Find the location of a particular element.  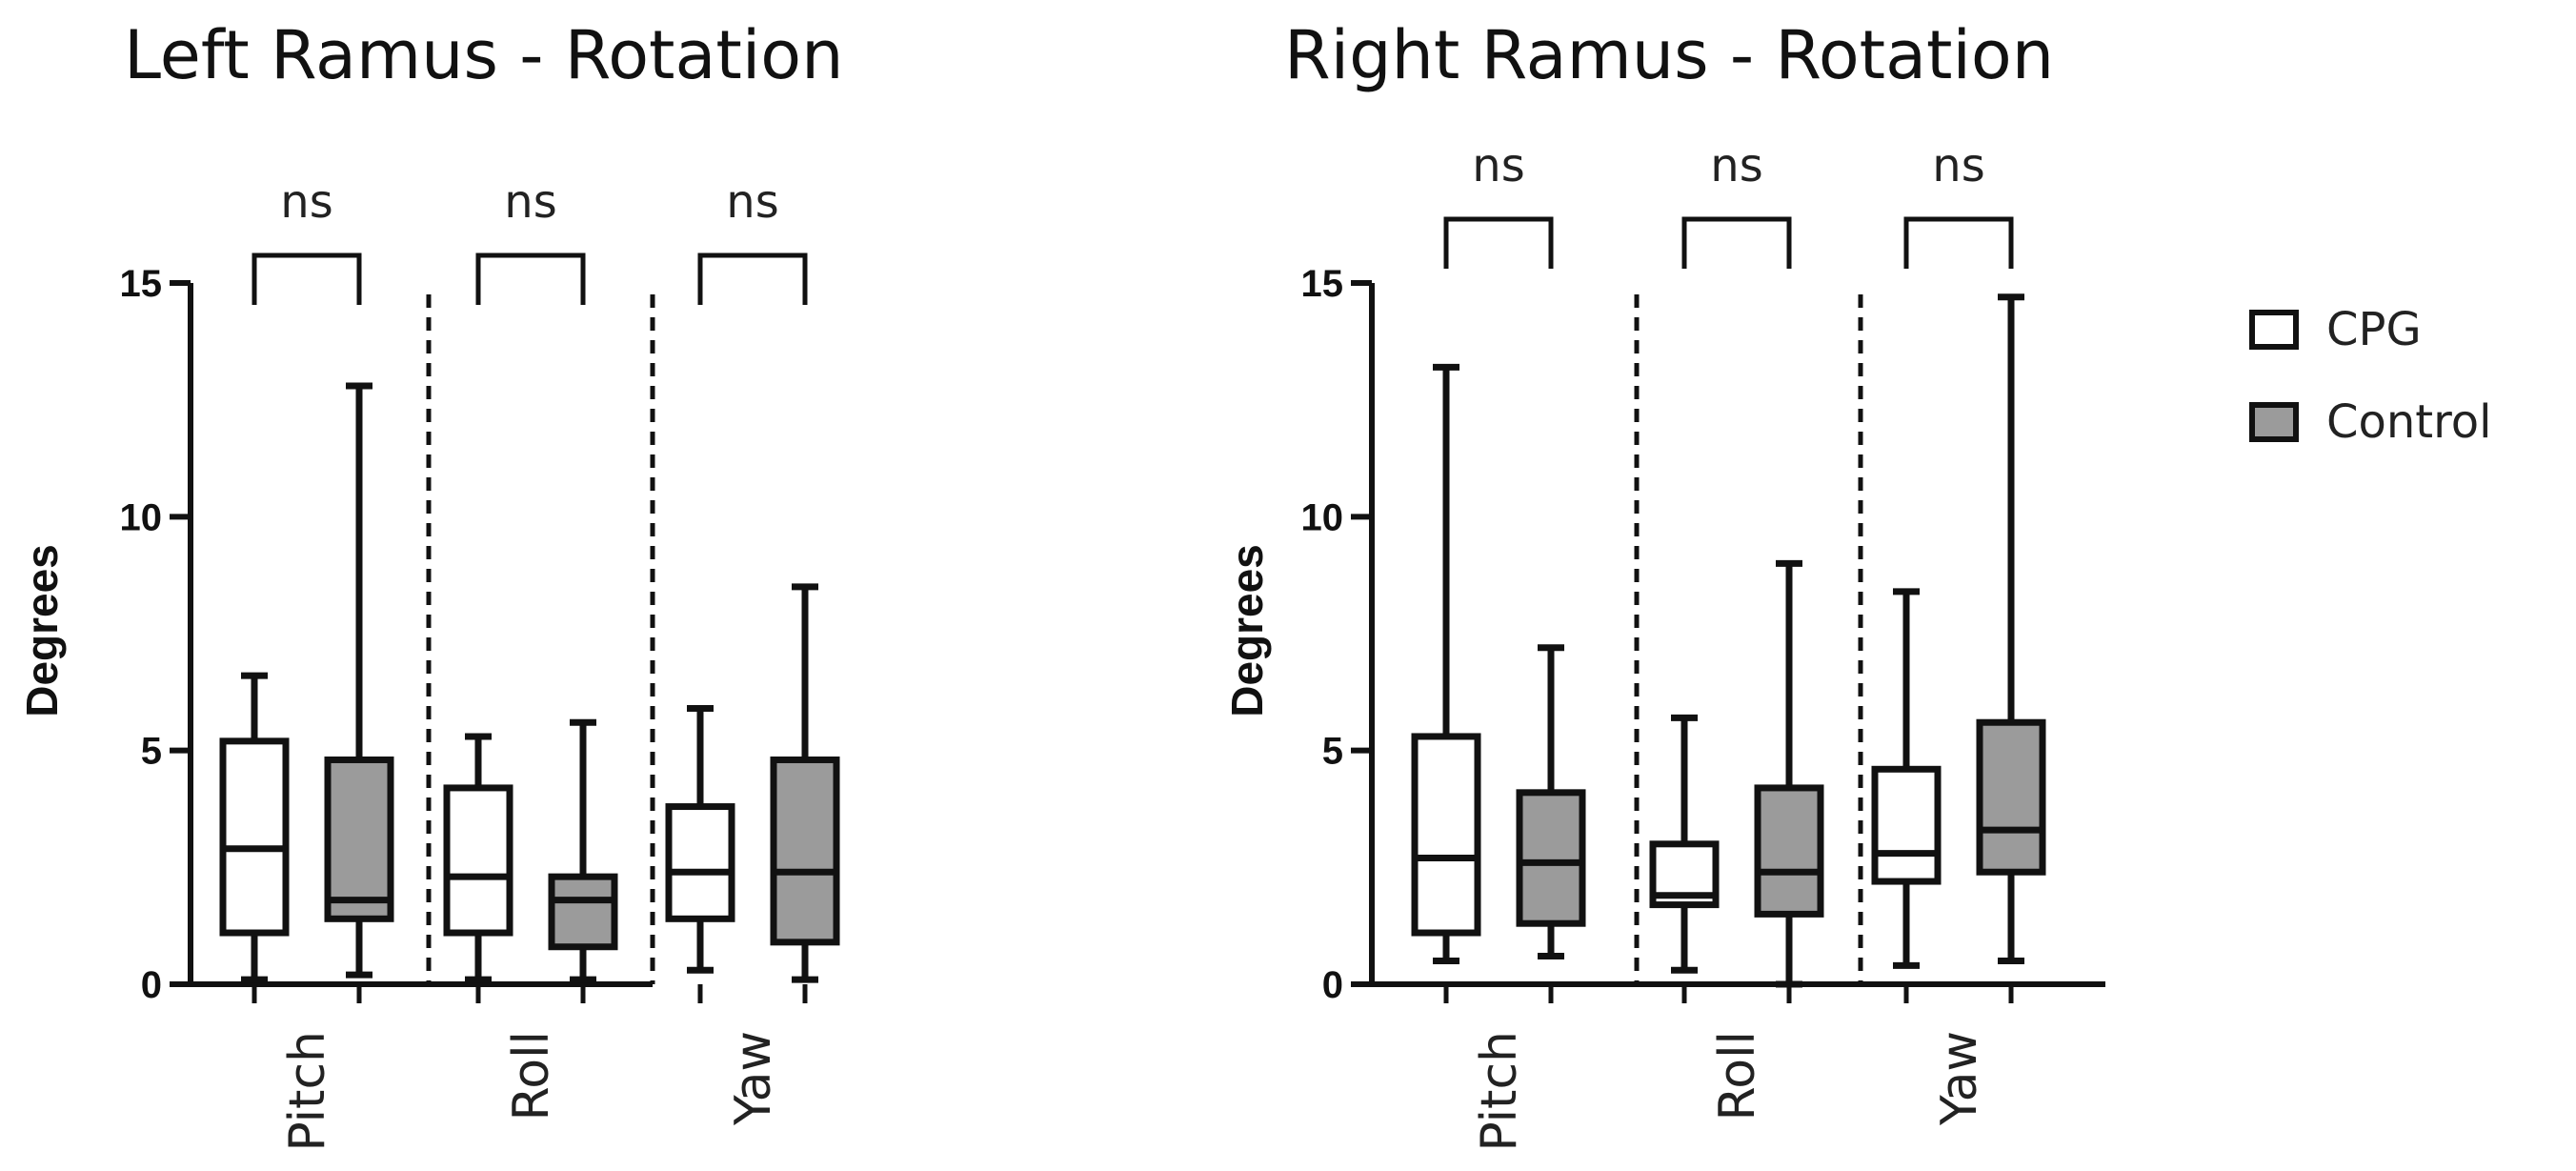

chart-left-title: Left Ramus - Rotation is located at coordinates (484, 55).